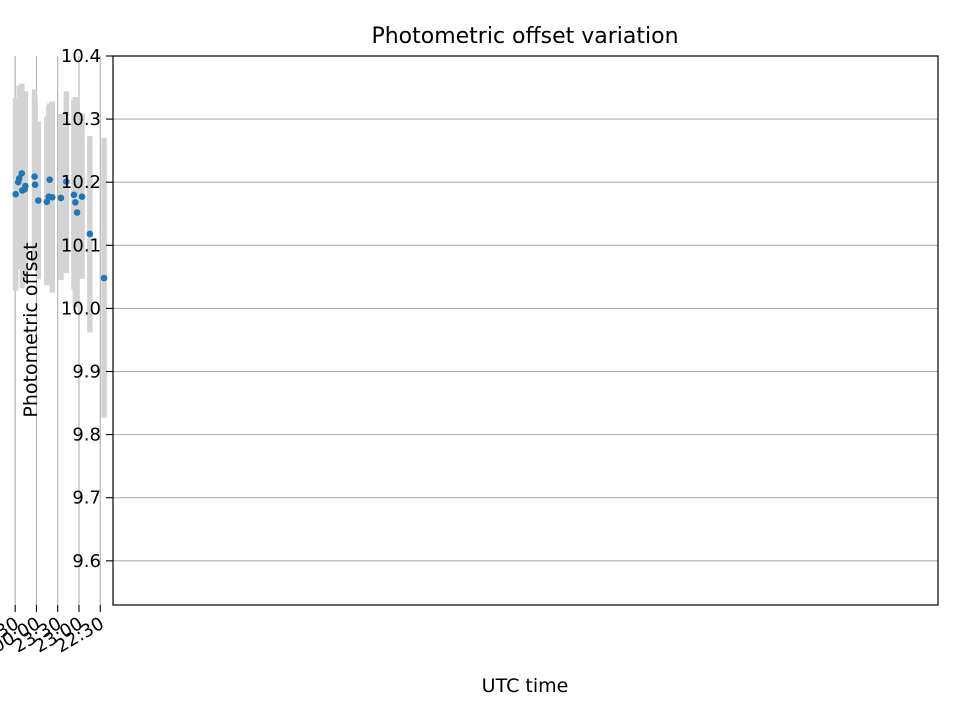 The width and height of the screenshot is (960, 720). What do you see at coordinates (86, 435) in the screenshot?
I see `y-tick-label: 9.8` at bounding box center [86, 435].